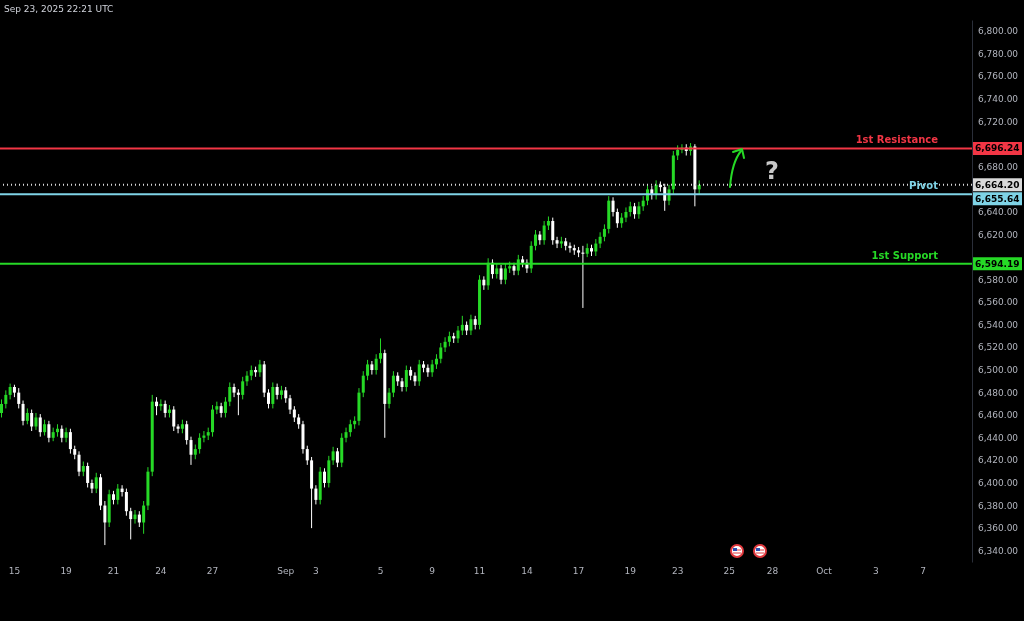  I want to click on y-tick-label: 6,520.00, so click(998, 347).